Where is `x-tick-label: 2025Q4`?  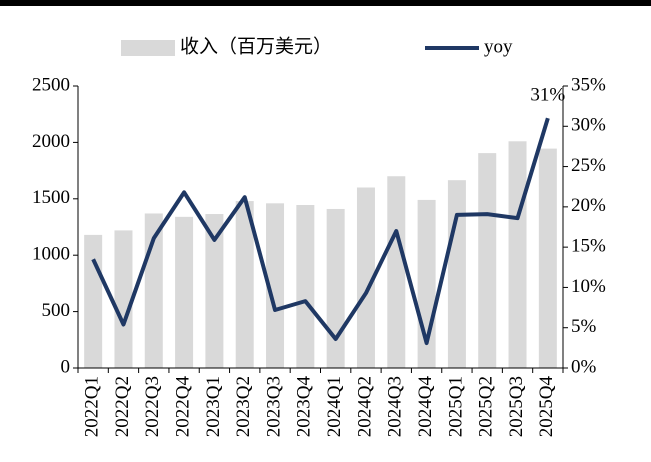
x-tick-label: 2025Q4 is located at coordinates (546, 407).